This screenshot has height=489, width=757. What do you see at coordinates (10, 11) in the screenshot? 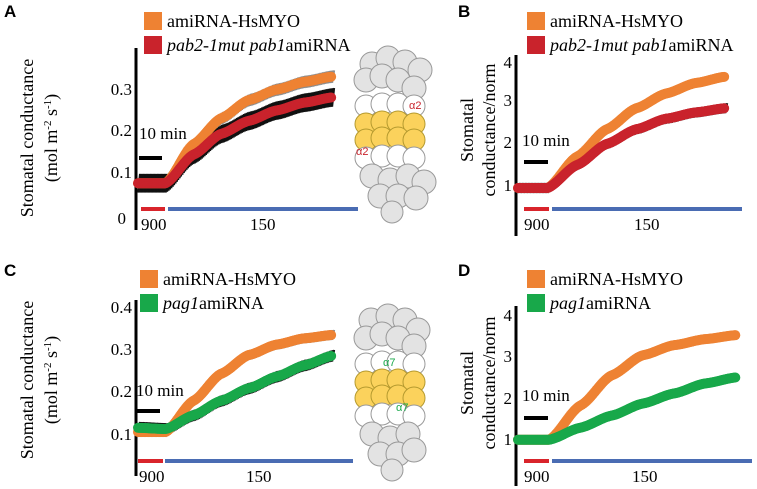
I see `panel-a-letter: A` at bounding box center [10, 11].